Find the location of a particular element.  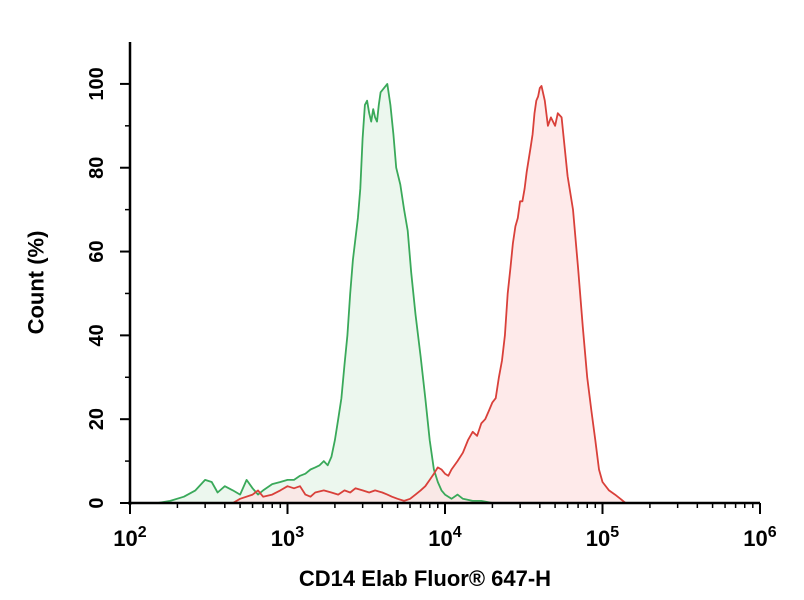

y-axis-title: Count (%) is located at coordinates (36, 283).